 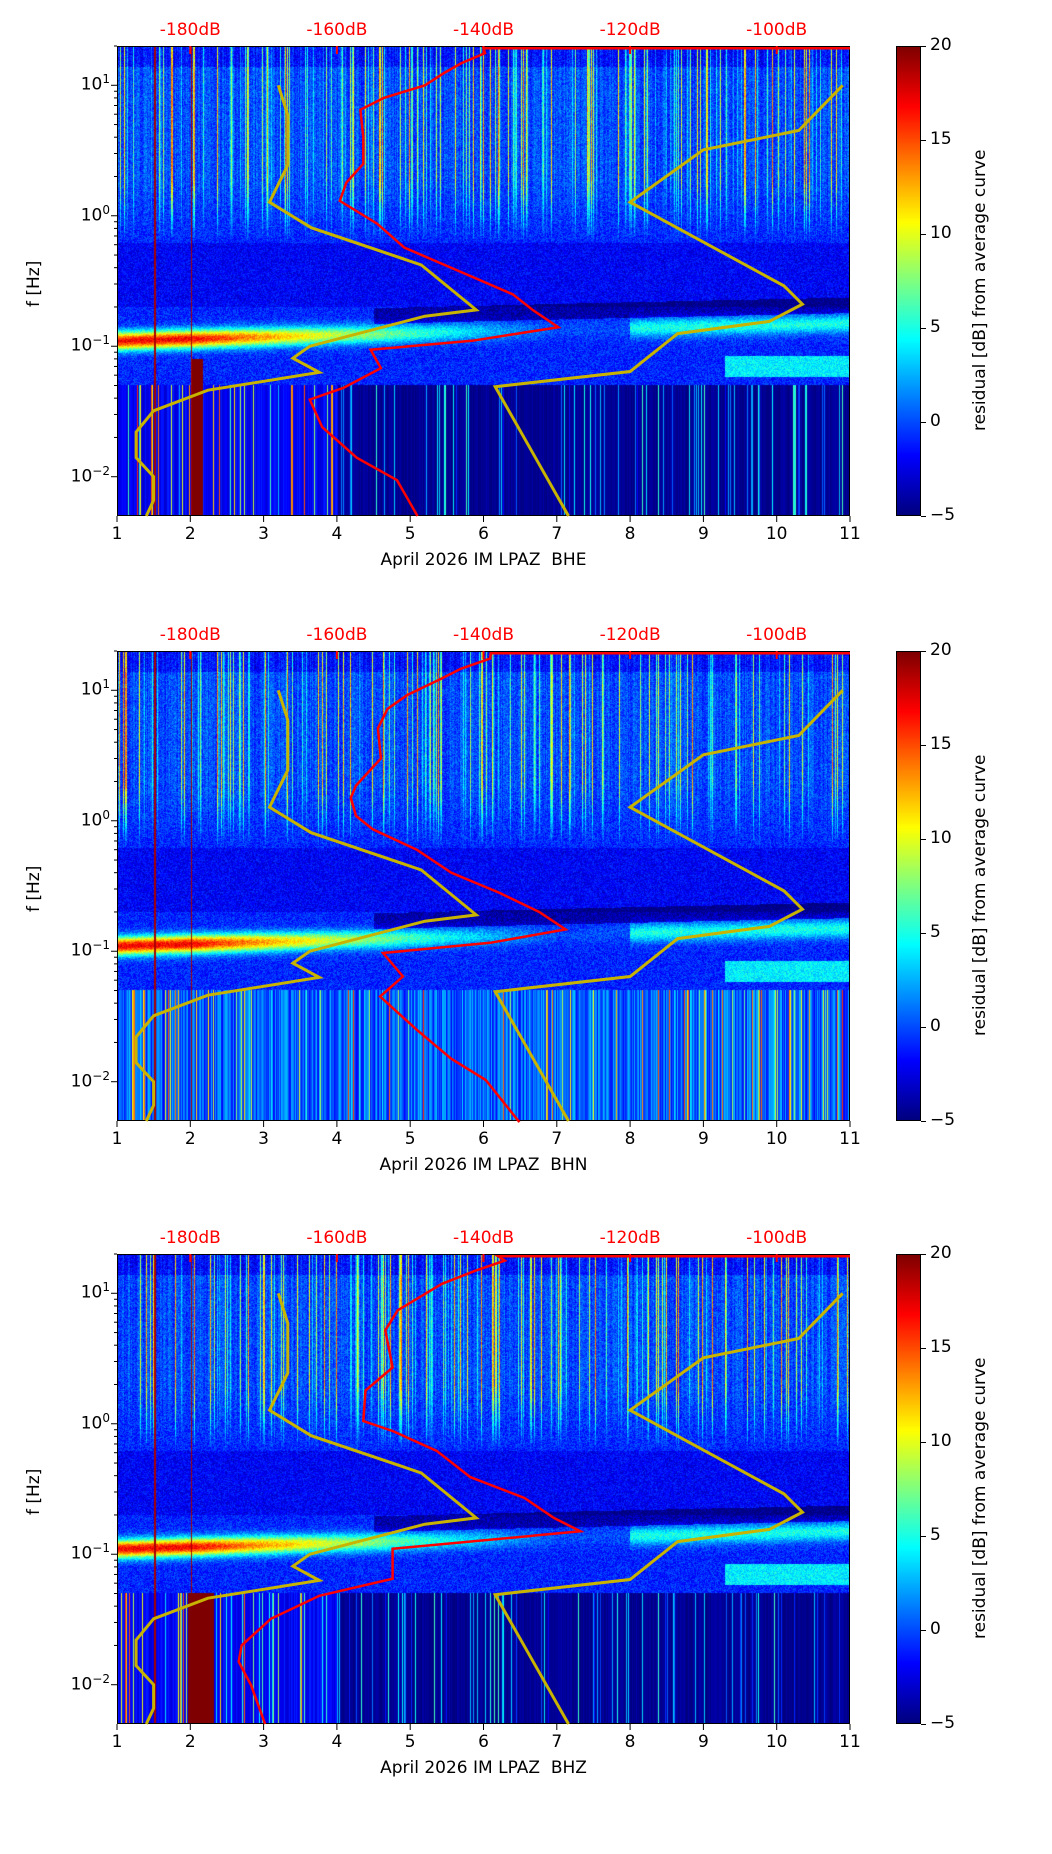 What do you see at coordinates (483, 560) in the screenshot?
I see `x-axis-label: April 2026 IM LPAZ BHE` at bounding box center [483, 560].